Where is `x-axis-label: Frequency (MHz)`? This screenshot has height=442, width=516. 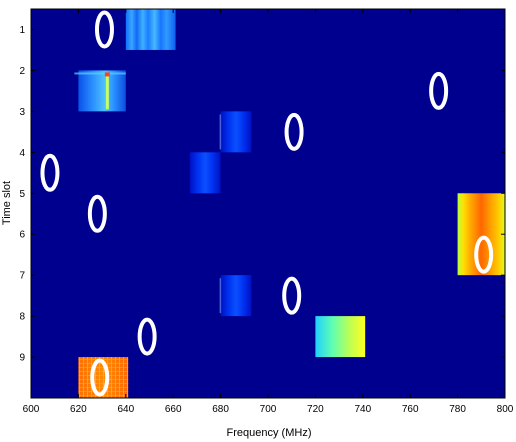 x-axis-label: Frequency (MHz) is located at coordinates (269, 433).